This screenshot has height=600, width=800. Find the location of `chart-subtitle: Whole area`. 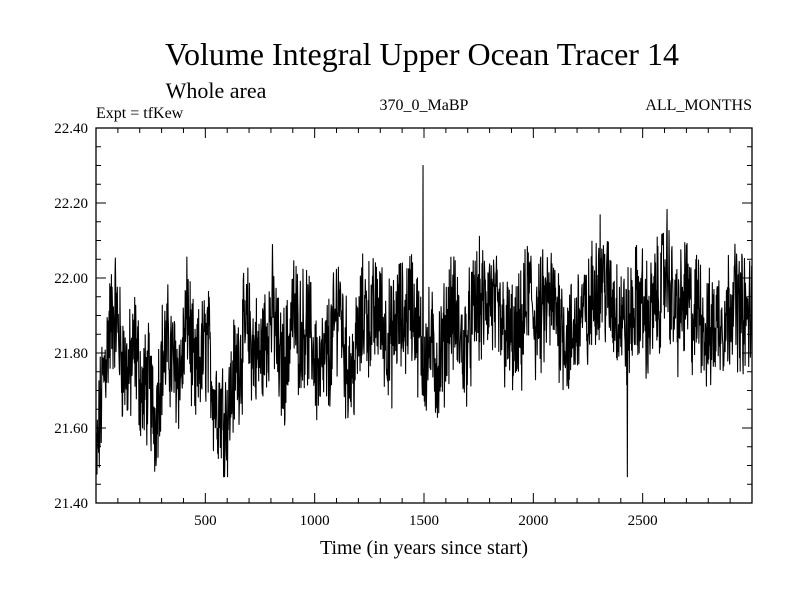

chart-subtitle: Whole area is located at coordinates (216, 90).